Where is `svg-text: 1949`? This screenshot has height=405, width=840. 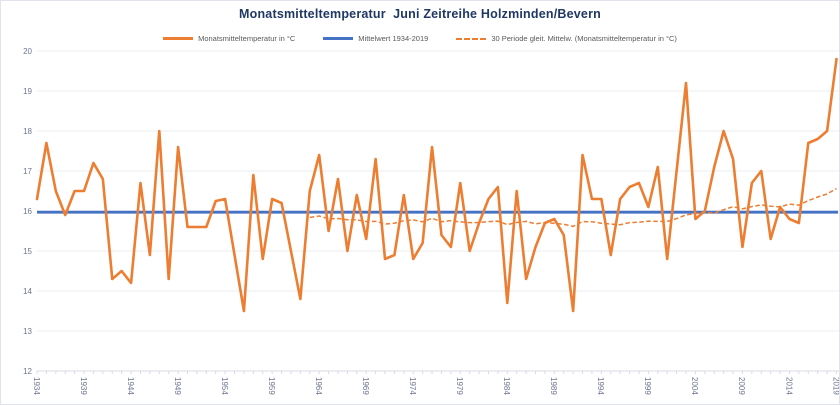 svg-text: 1949 is located at coordinates (177, 386).